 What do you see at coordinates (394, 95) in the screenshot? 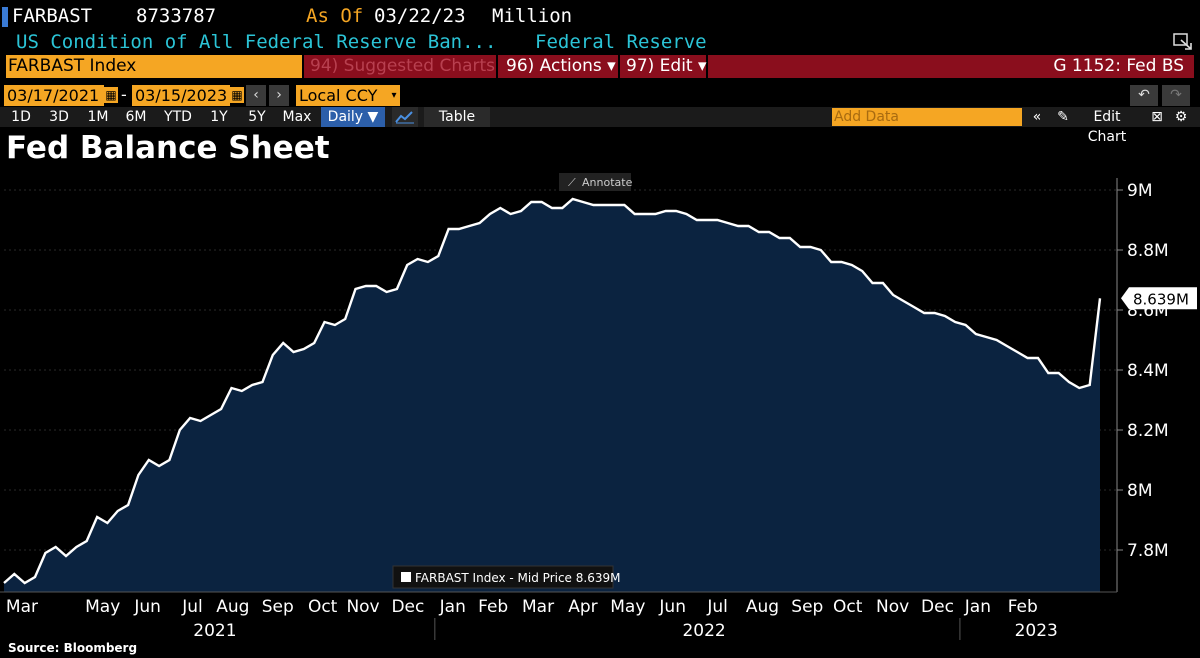
I see `currency-dropdown-icon: ▾` at bounding box center [394, 95].